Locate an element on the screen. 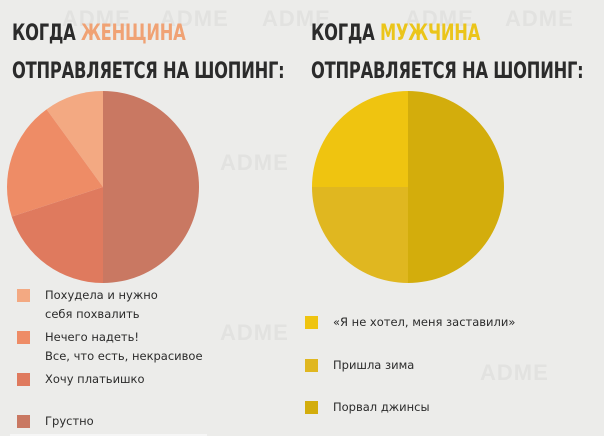  man-pie-chart is located at coordinates (408, 187).